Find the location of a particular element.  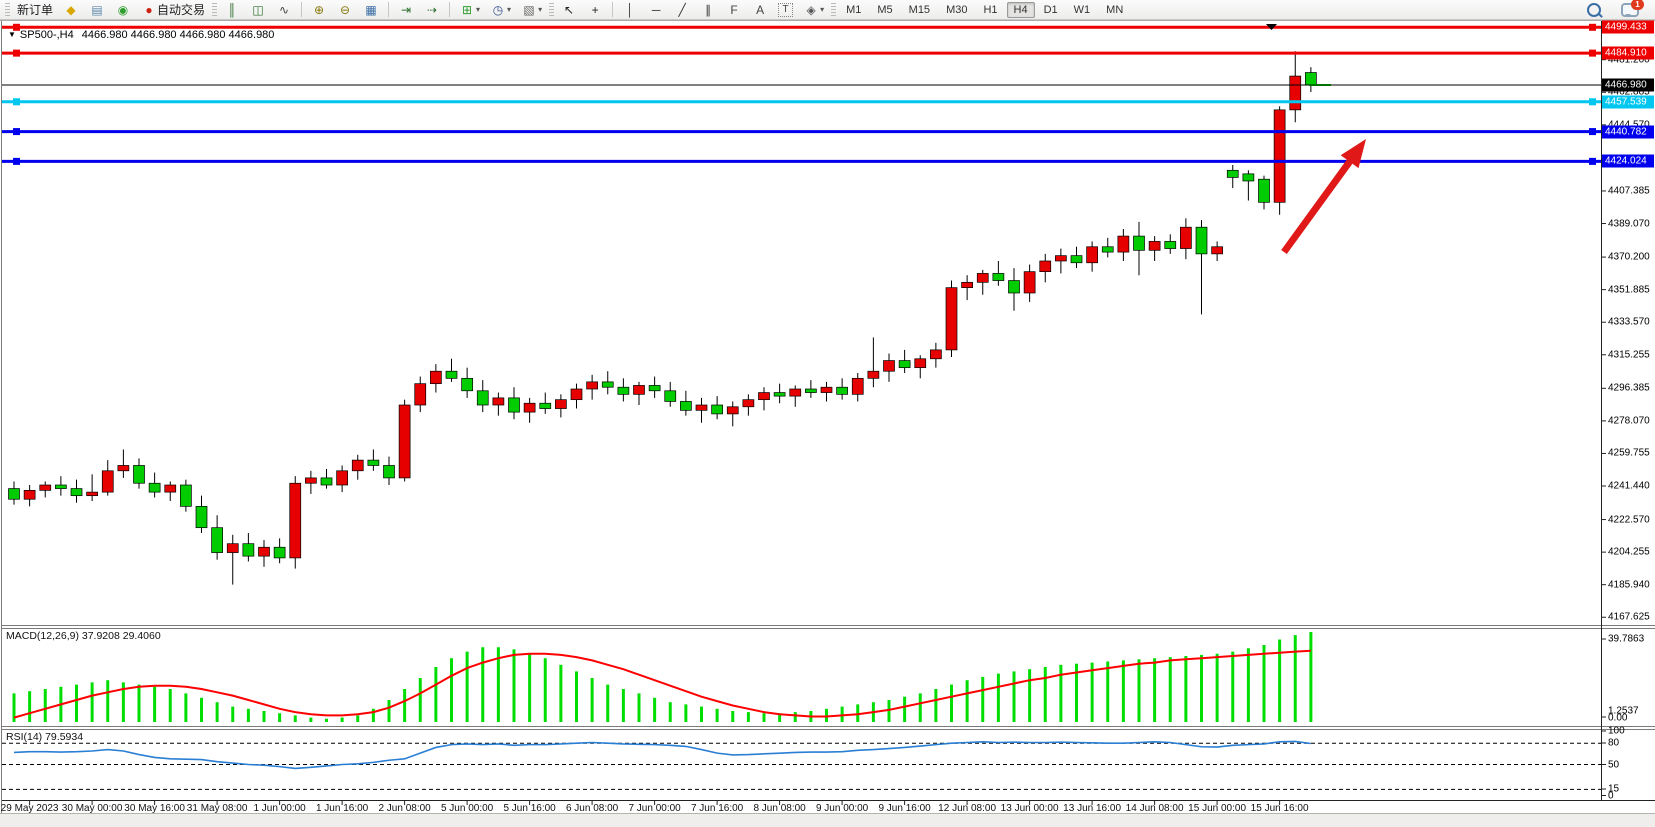

cursor-tool-button: ↖ is located at coordinates (569, 10).